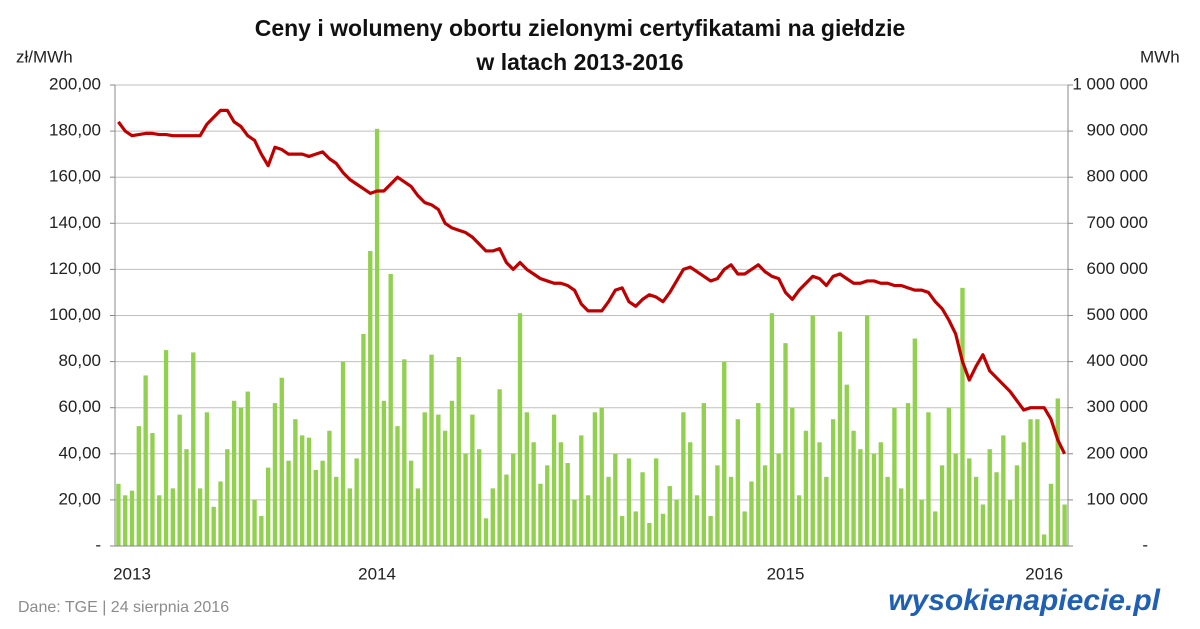 This screenshot has width=1200, height=629. Describe the element at coordinates (1117, 498) in the screenshot. I see `y2-tick-label: 100 000` at that location.